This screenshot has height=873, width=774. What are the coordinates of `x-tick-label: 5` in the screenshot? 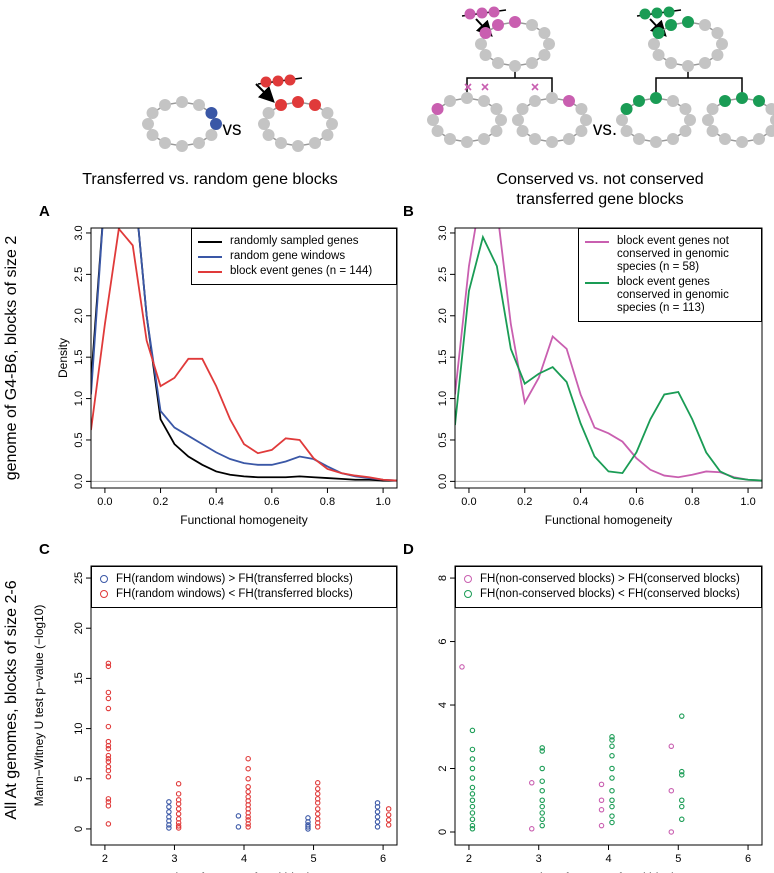 It's located at (678, 859).